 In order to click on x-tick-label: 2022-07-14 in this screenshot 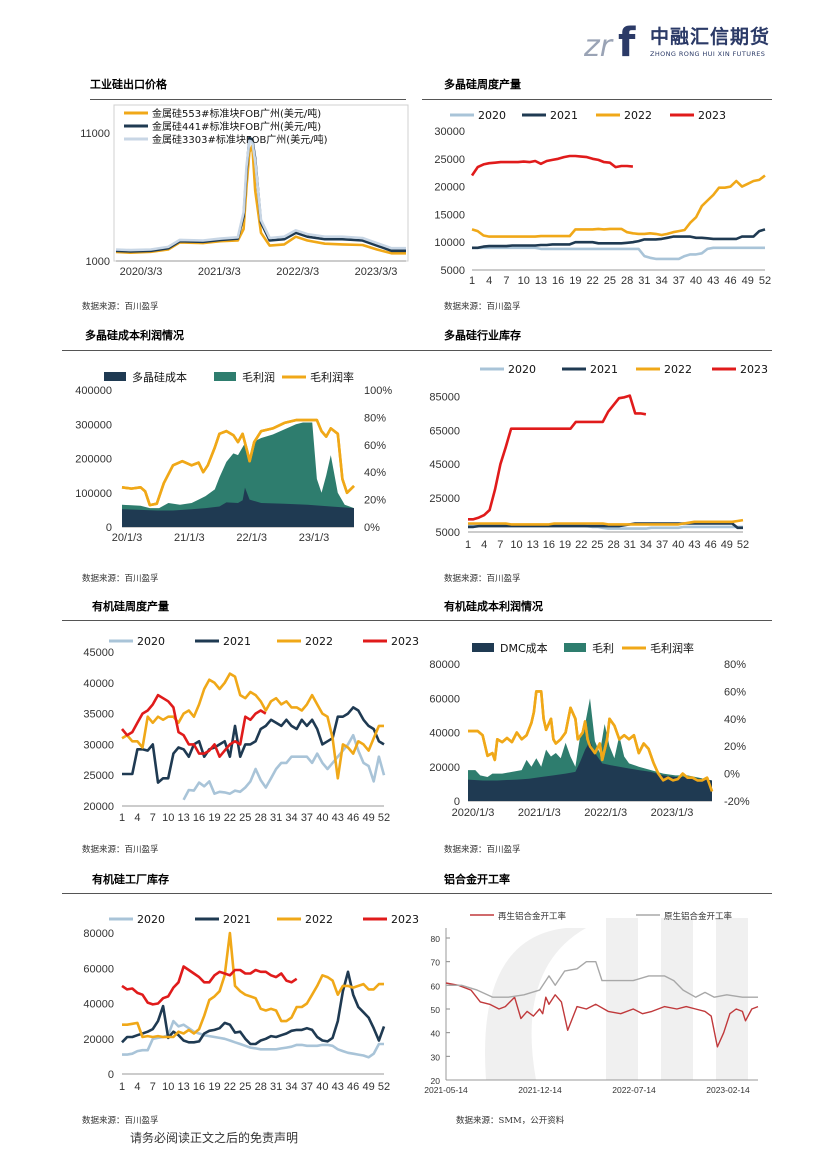, I will do `click(634, 1090)`.